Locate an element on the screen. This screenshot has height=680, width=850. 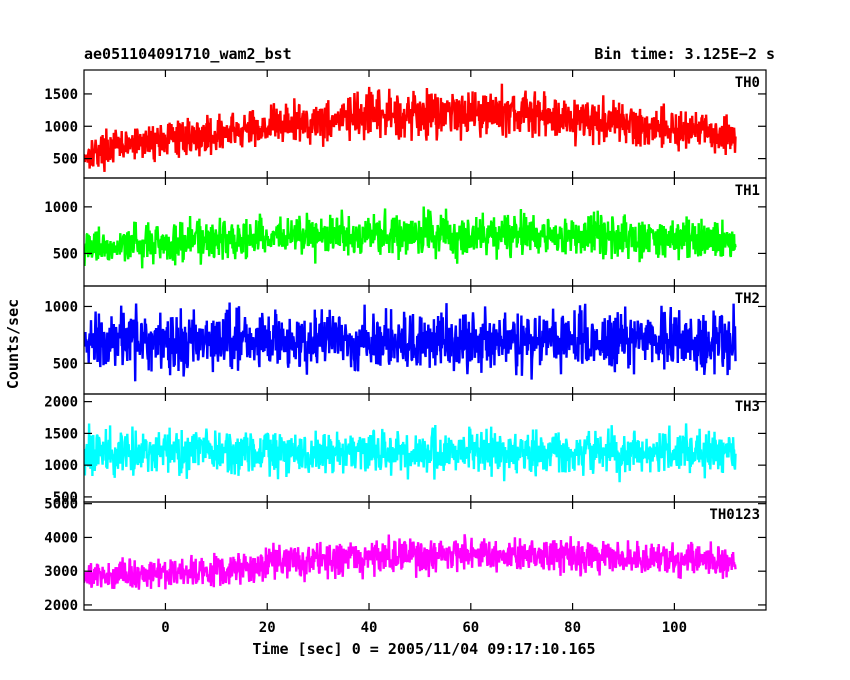
y-axis-label: Counts/sec is located at coordinates (13, 344).